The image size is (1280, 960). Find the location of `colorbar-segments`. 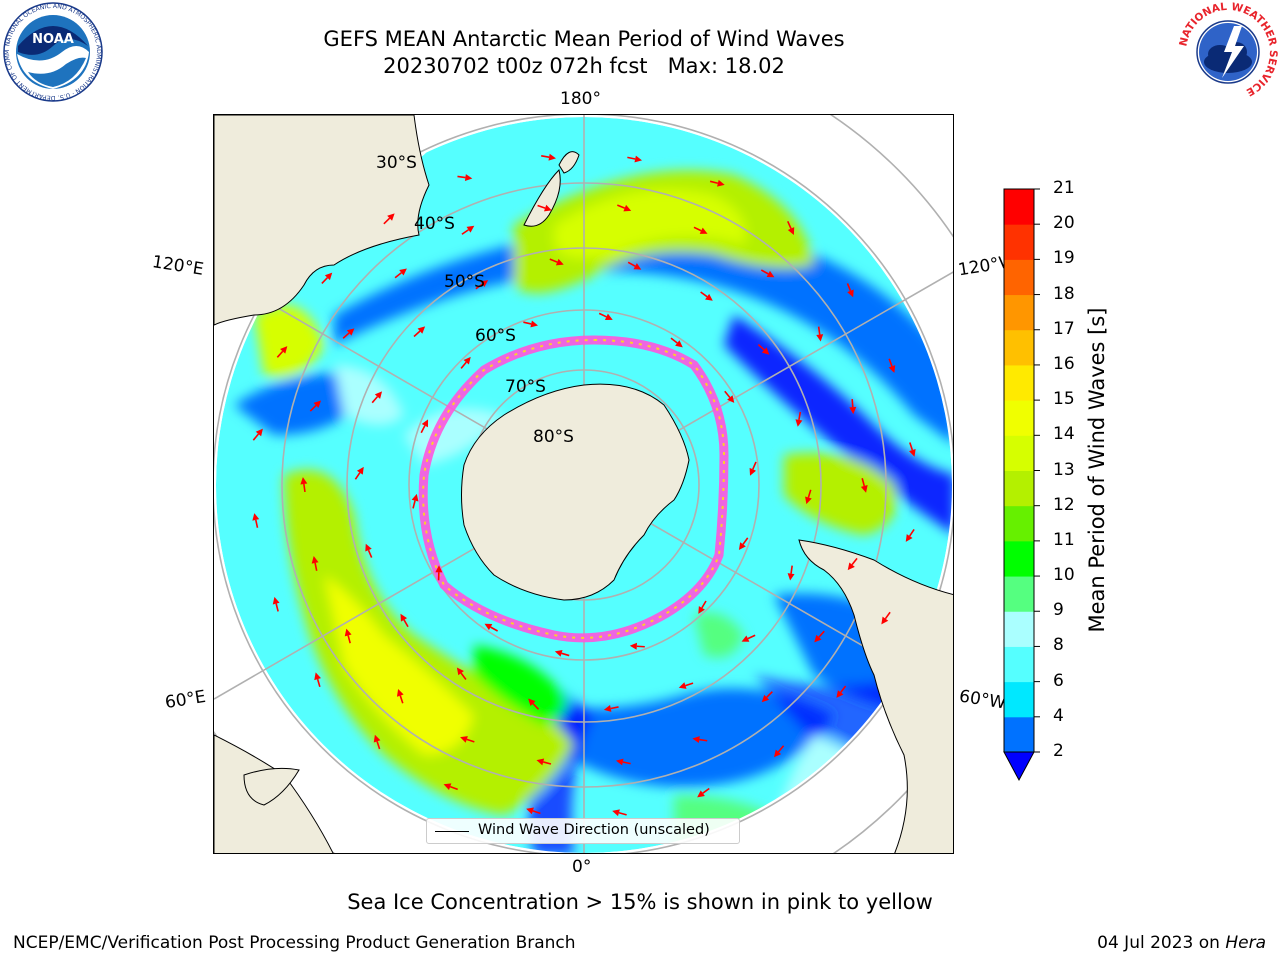

colorbar-segments is located at coordinates (1019, 485).